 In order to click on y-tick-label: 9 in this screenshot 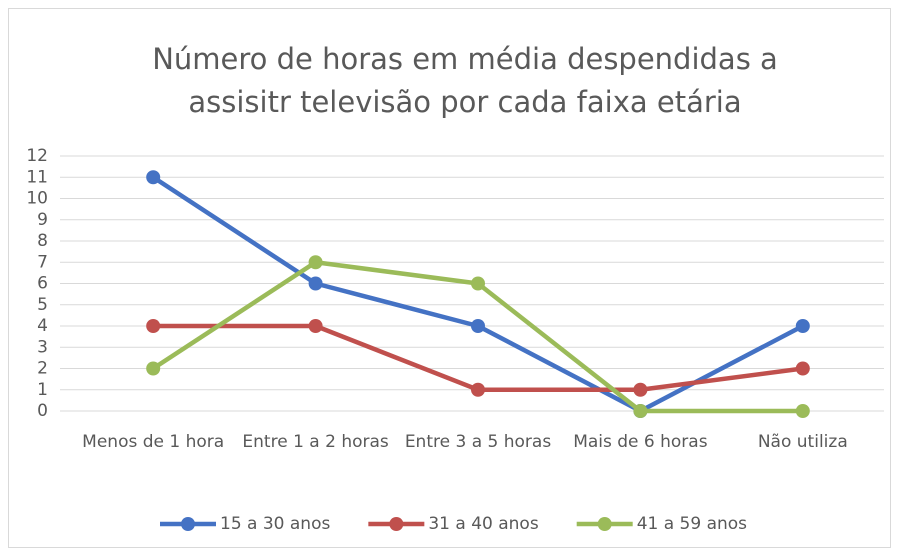, I will do `click(42, 220)`.